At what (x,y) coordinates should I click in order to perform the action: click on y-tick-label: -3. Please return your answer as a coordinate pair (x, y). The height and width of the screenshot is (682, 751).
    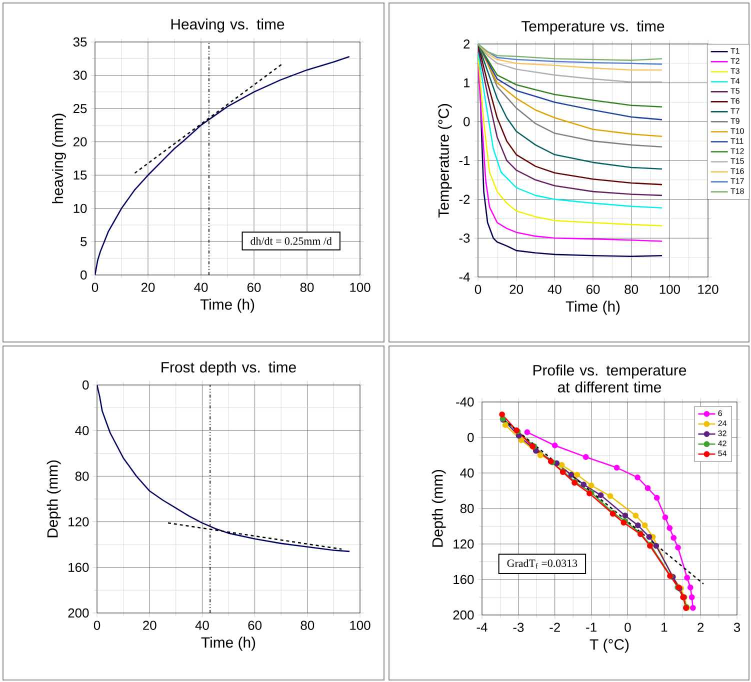
    Looking at the image, I should click on (464, 238).